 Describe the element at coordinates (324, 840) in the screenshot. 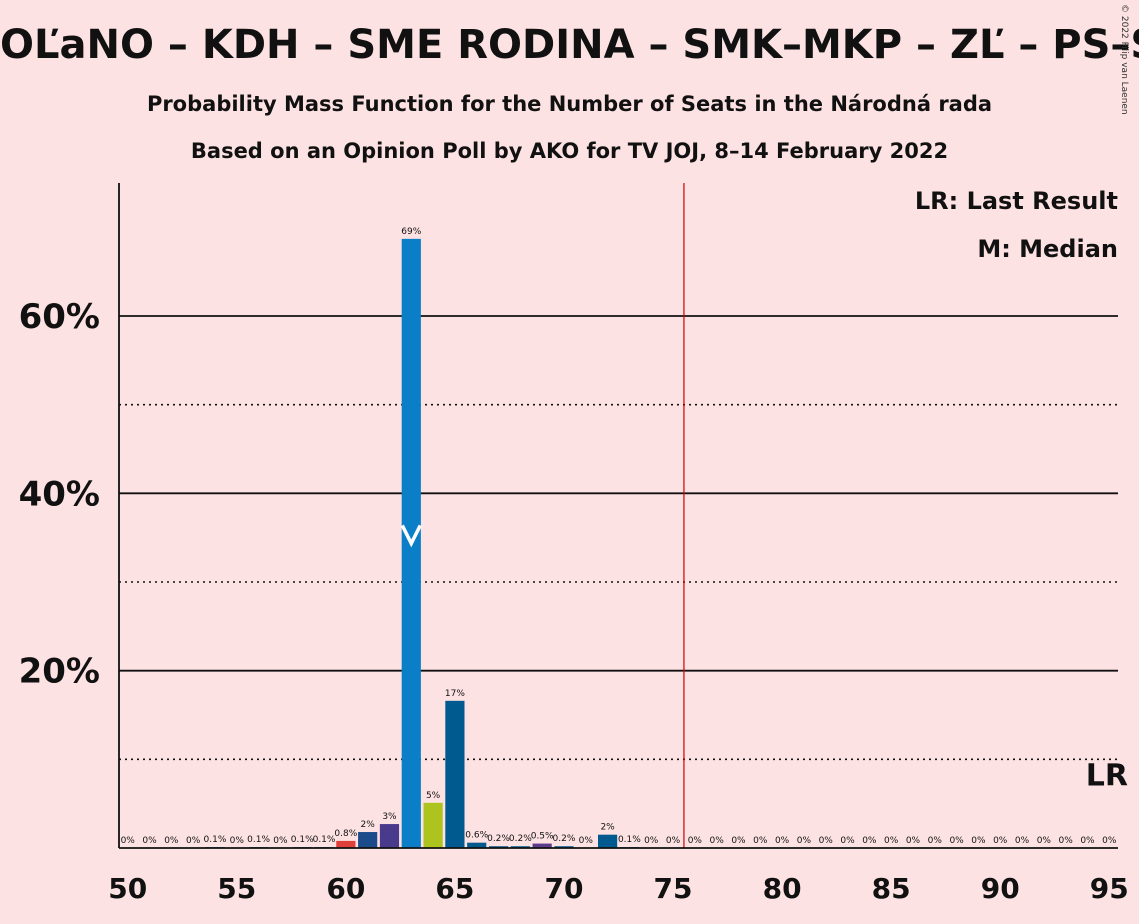

I see `data-label-59: 0.1%` at that location.